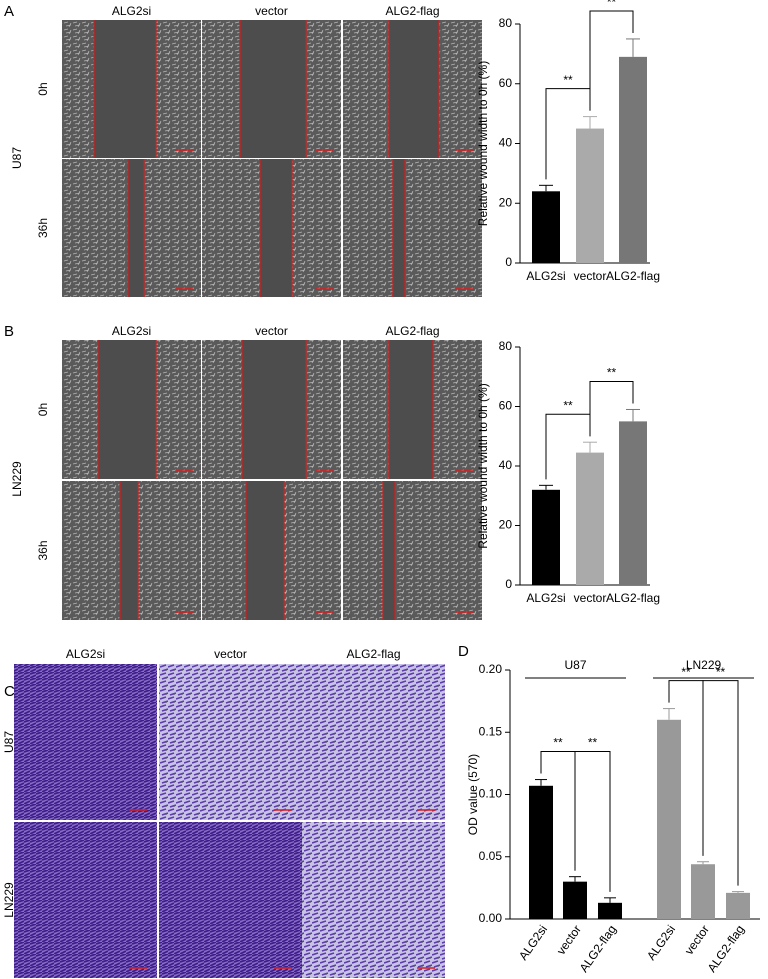 Image resolution: width=768 pixels, height=979 pixels. Describe the element at coordinates (704, 665) in the screenshot. I see `group-label: LN229` at that location.